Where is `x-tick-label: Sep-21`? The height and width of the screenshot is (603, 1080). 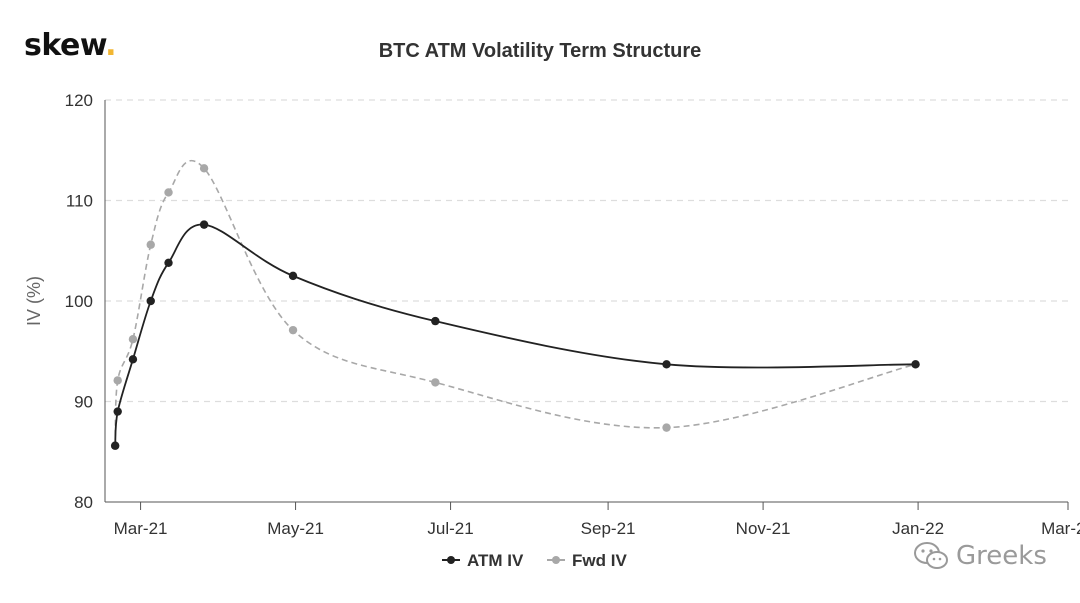
x-tick-label: Sep-21 is located at coordinates (608, 528).